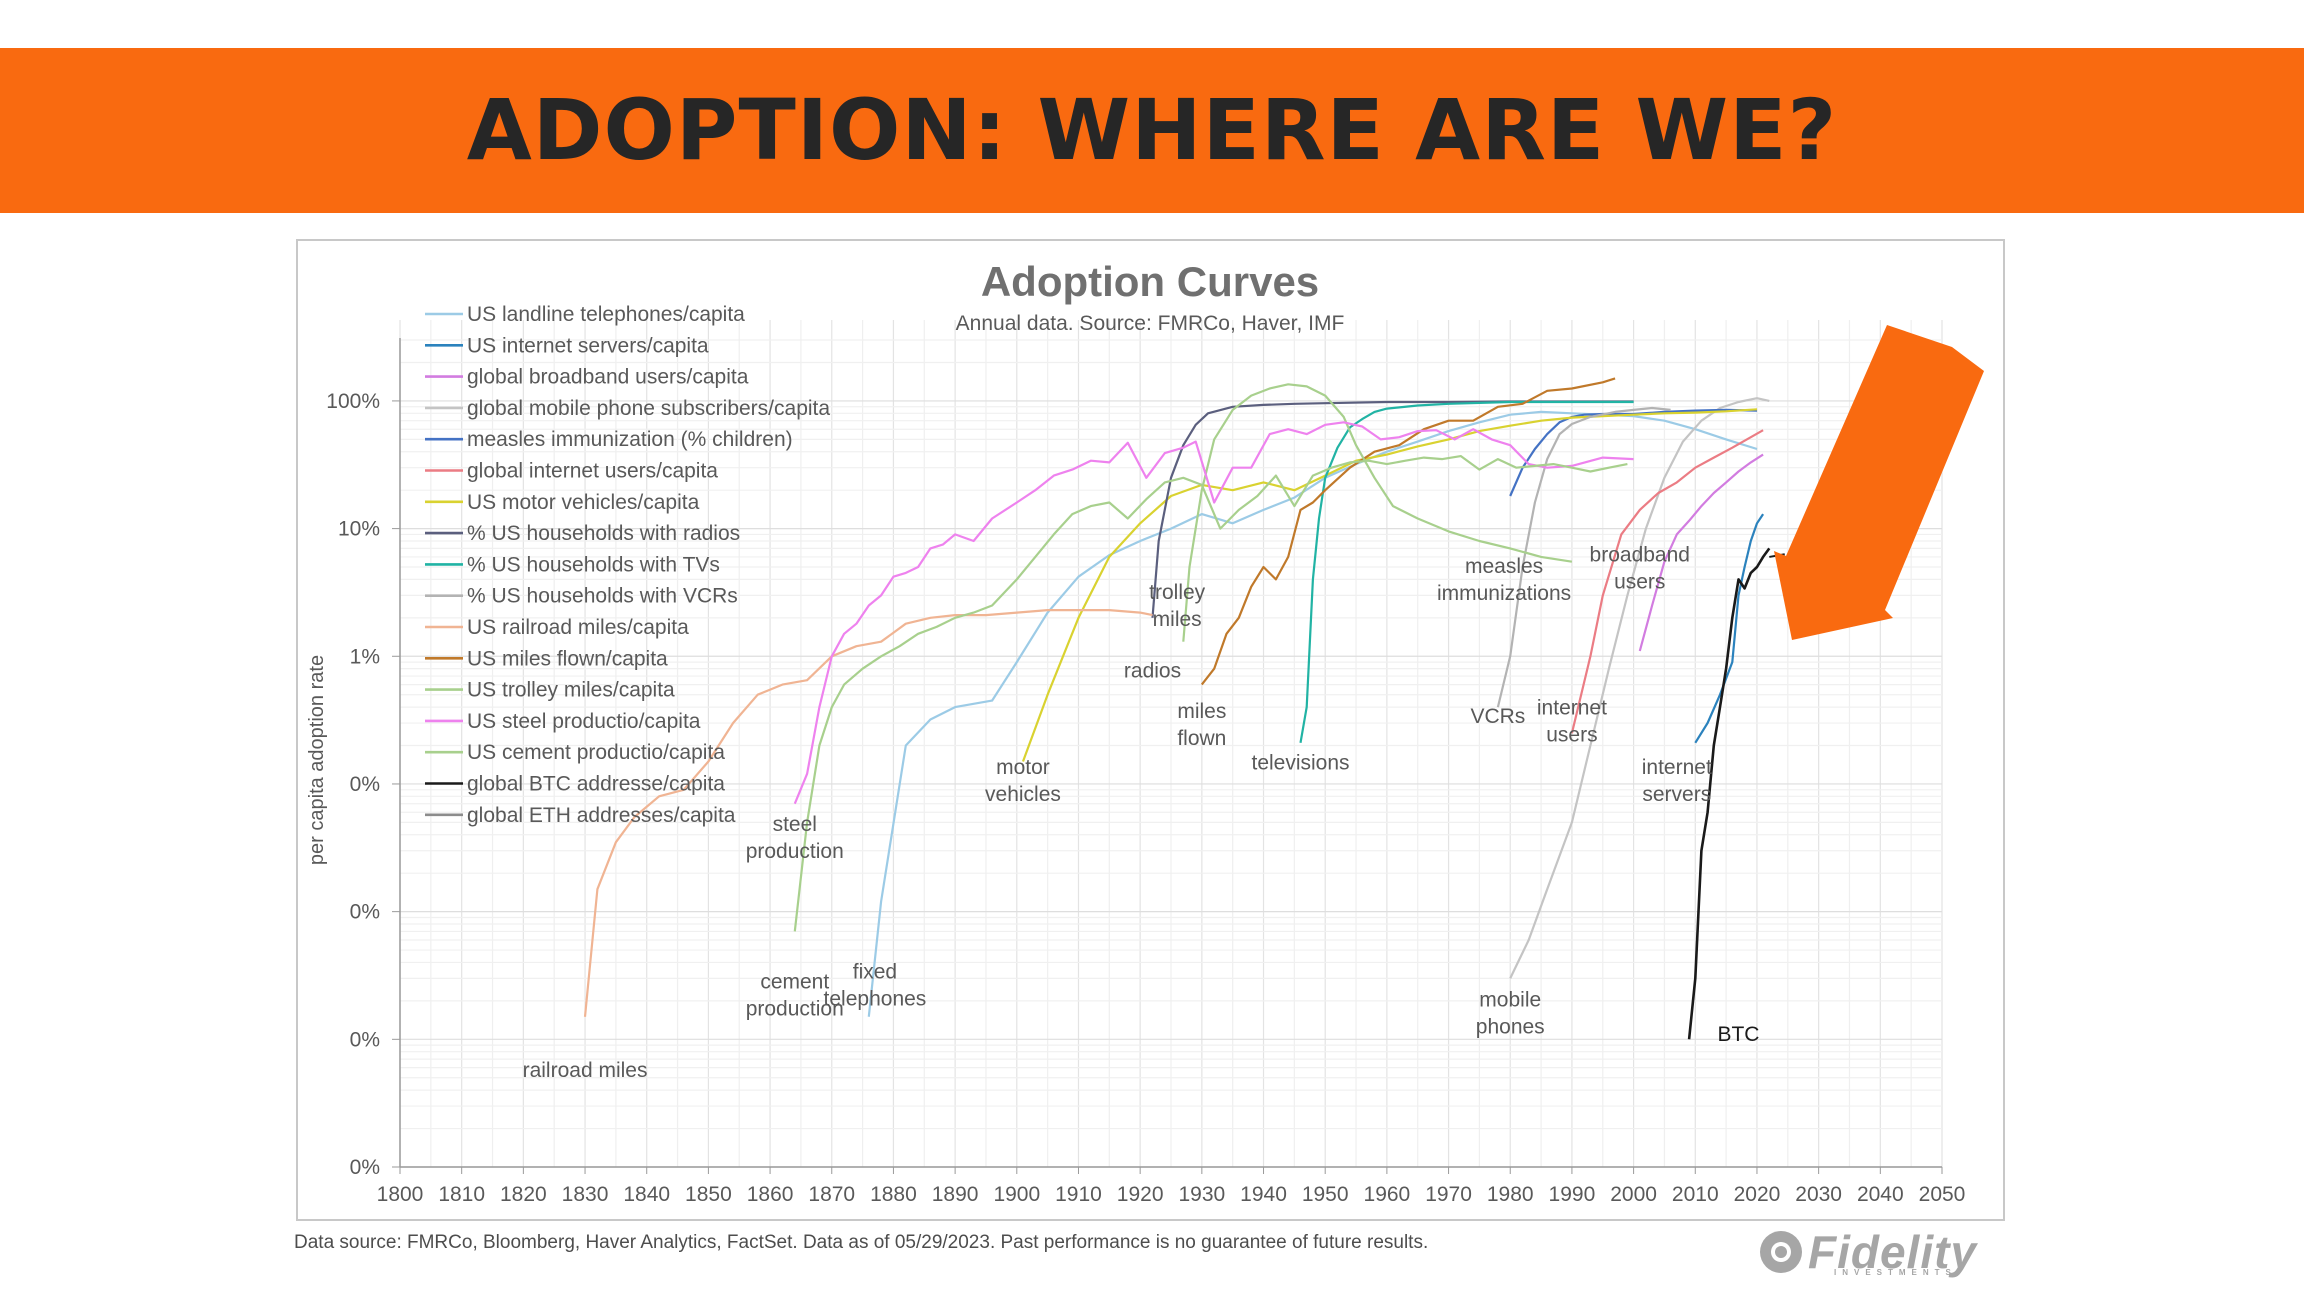 Image resolution: width=2304 pixels, height=1296 pixels. Describe the element at coordinates (1150, 281) in the screenshot. I see `chart-title: Adoption Curves` at that location.